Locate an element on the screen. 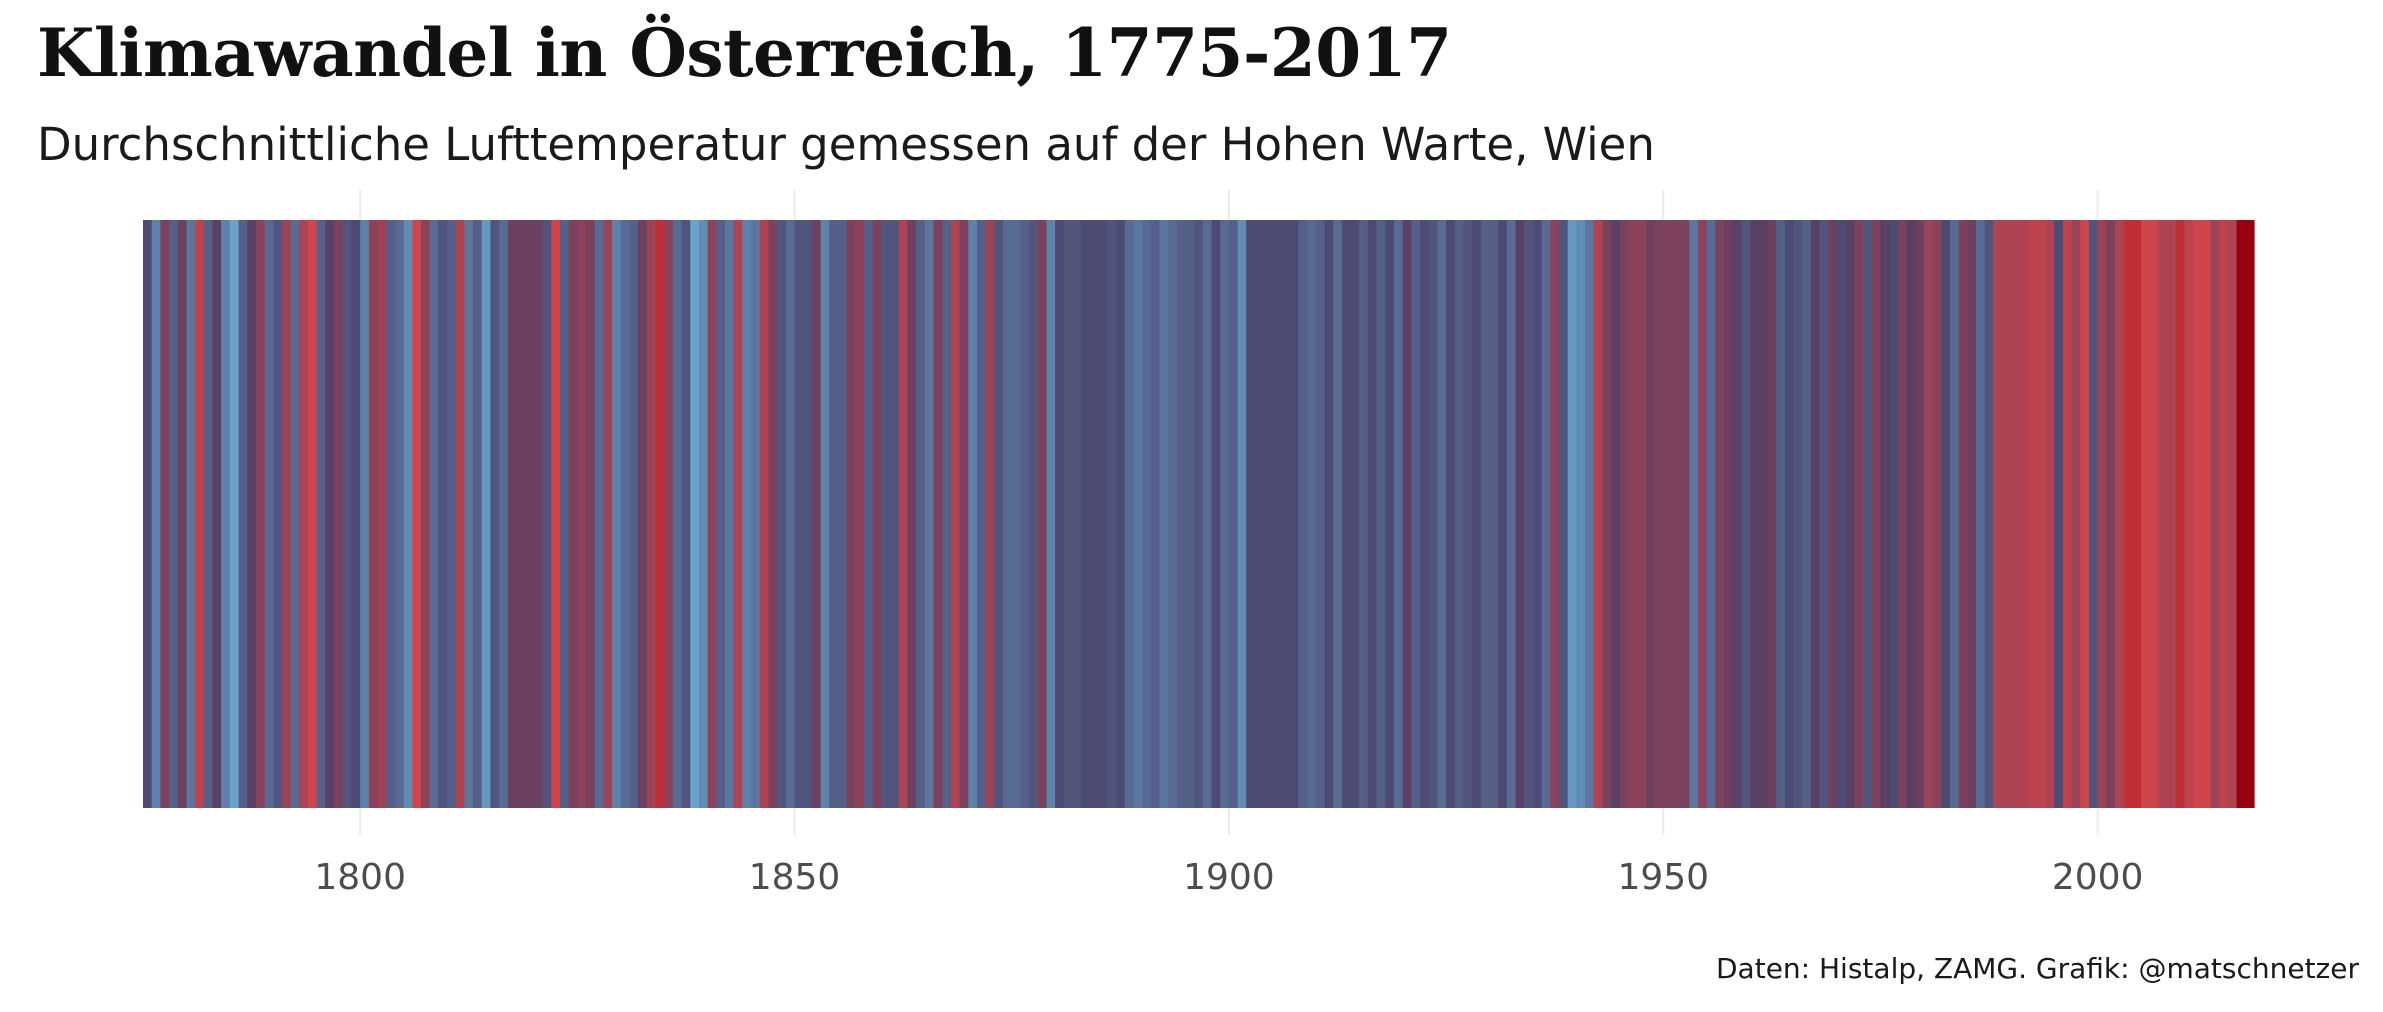 The height and width of the screenshot is (1012, 2383). stripe-1947 is located at coordinates (1642, 514).